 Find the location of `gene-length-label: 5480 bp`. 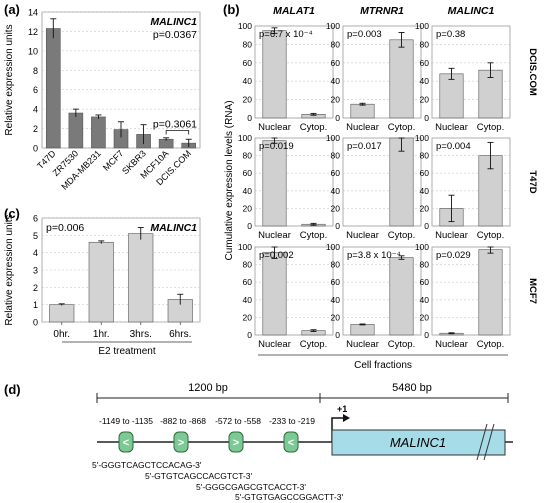

gene-length-label: 5480 bp is located at coordinates (412, 388).